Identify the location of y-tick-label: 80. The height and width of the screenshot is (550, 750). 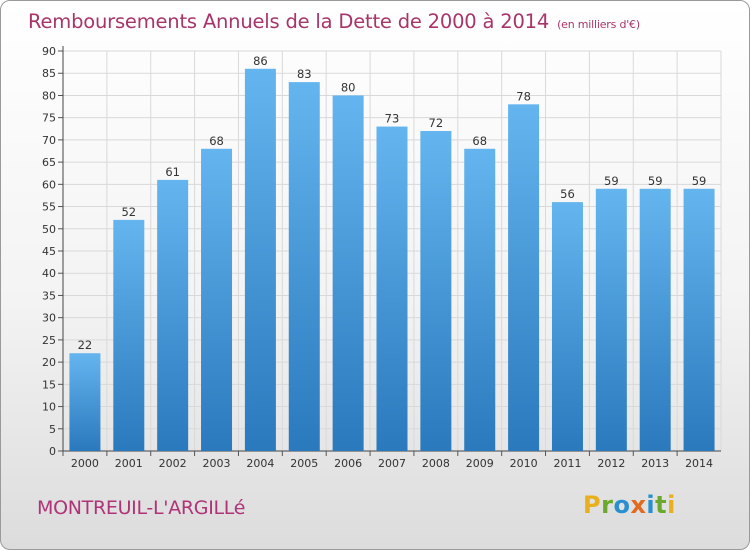
(49, 95).